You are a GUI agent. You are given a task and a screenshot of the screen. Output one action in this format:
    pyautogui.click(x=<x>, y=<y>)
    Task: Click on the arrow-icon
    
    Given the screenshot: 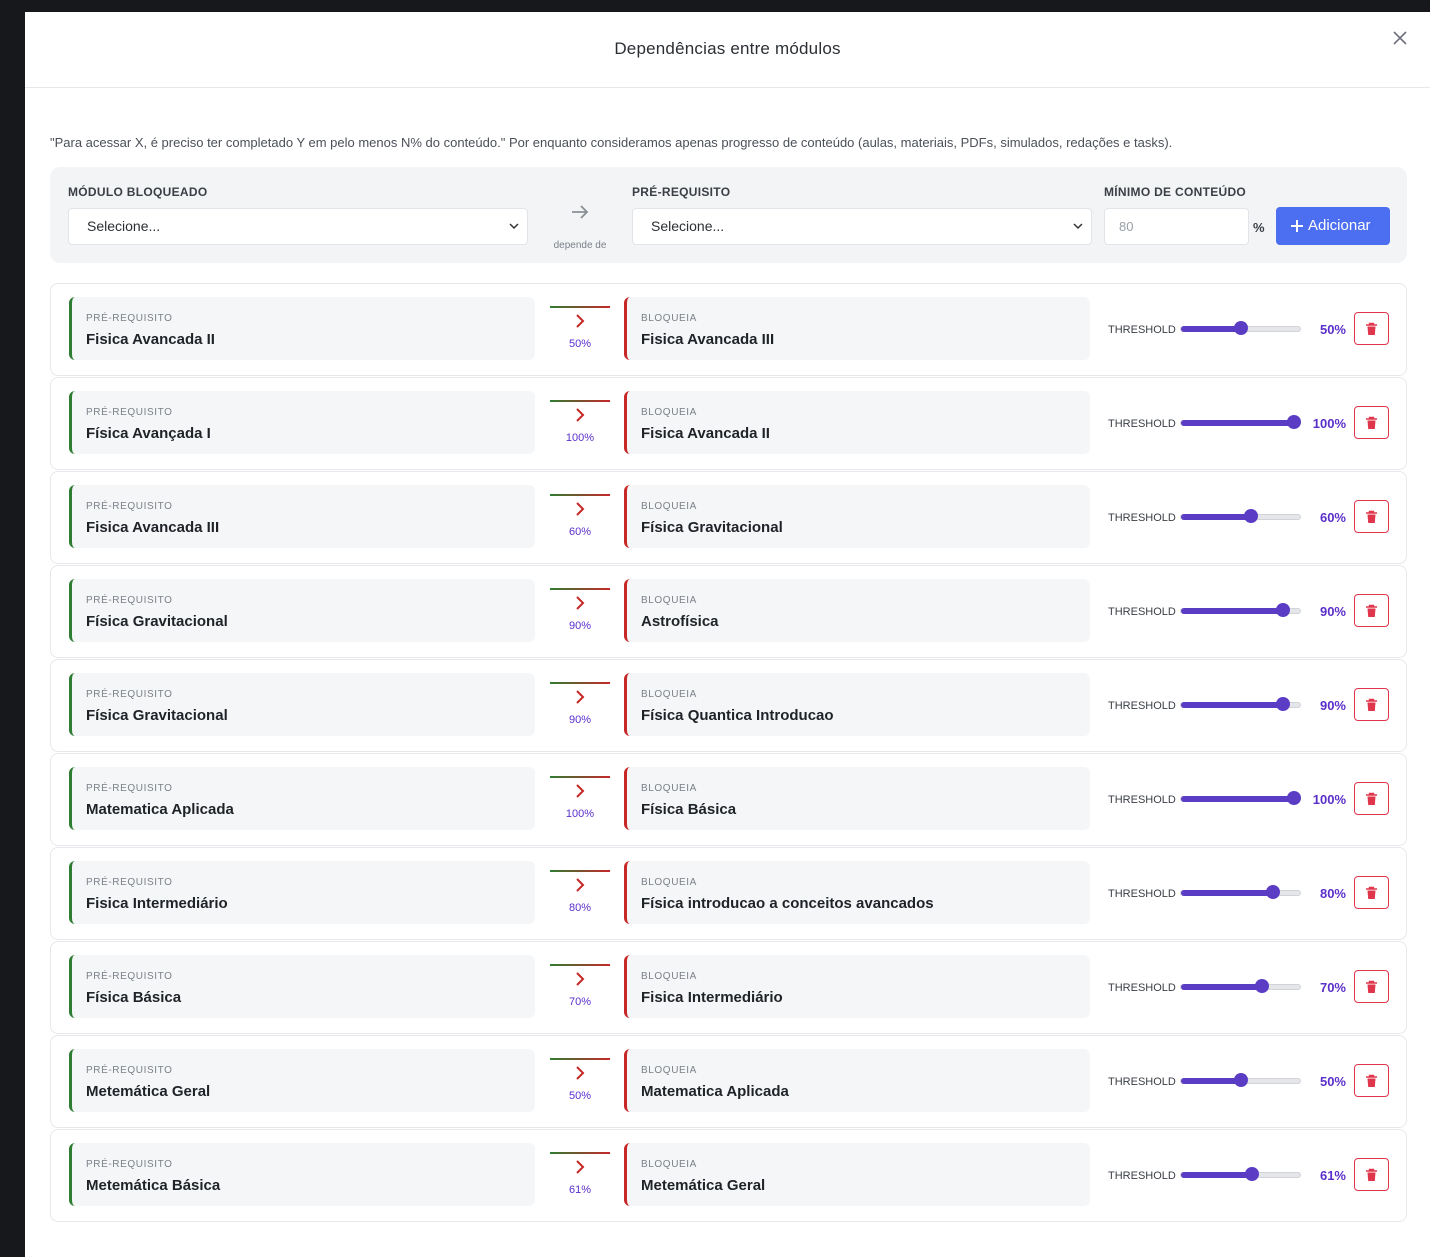 What is the action you would take?
    pyautogui.click(x=580, y=212)
    